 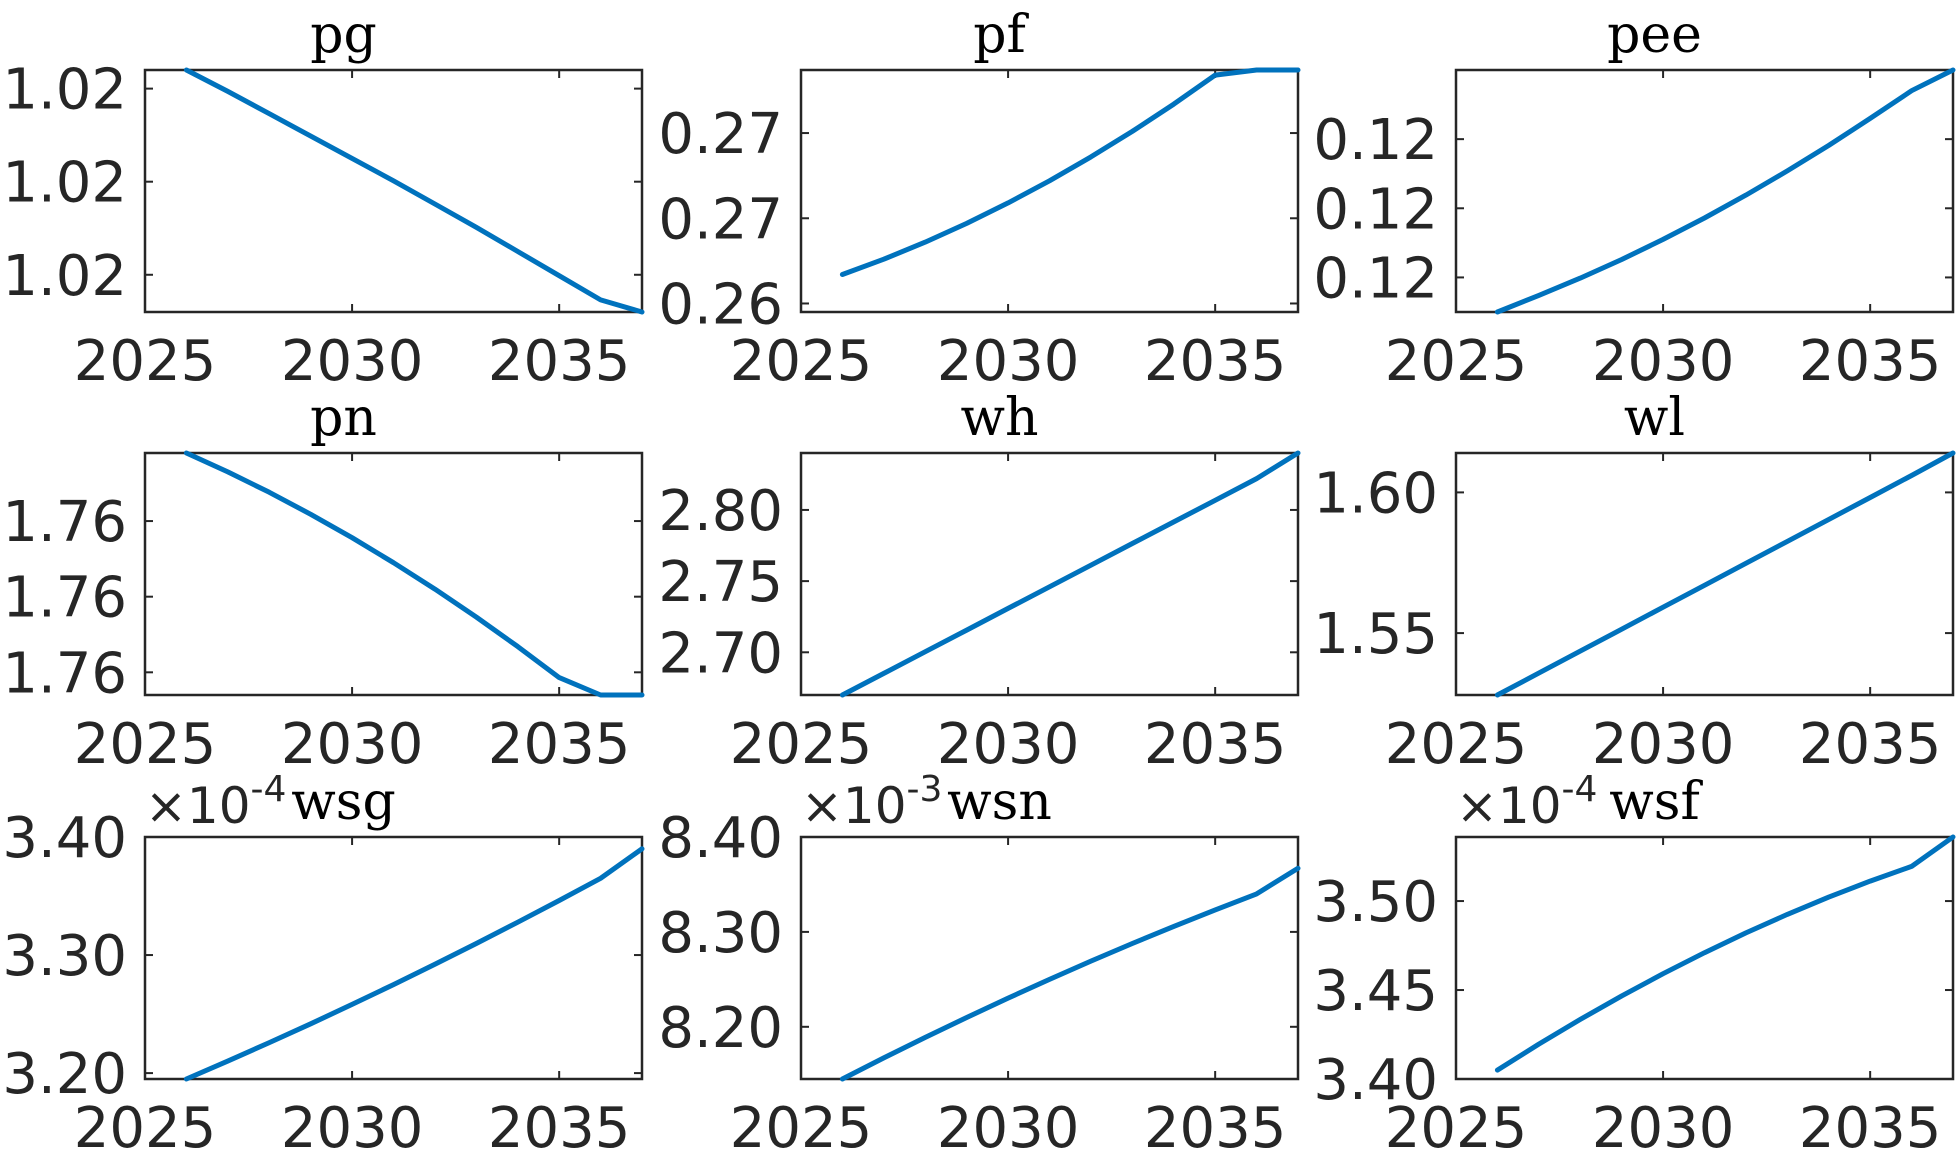 What do you see at coordinates (720, 838) in the screenshot?
I see `y-tick-label: 8.40` at bounding box center [720, 838].